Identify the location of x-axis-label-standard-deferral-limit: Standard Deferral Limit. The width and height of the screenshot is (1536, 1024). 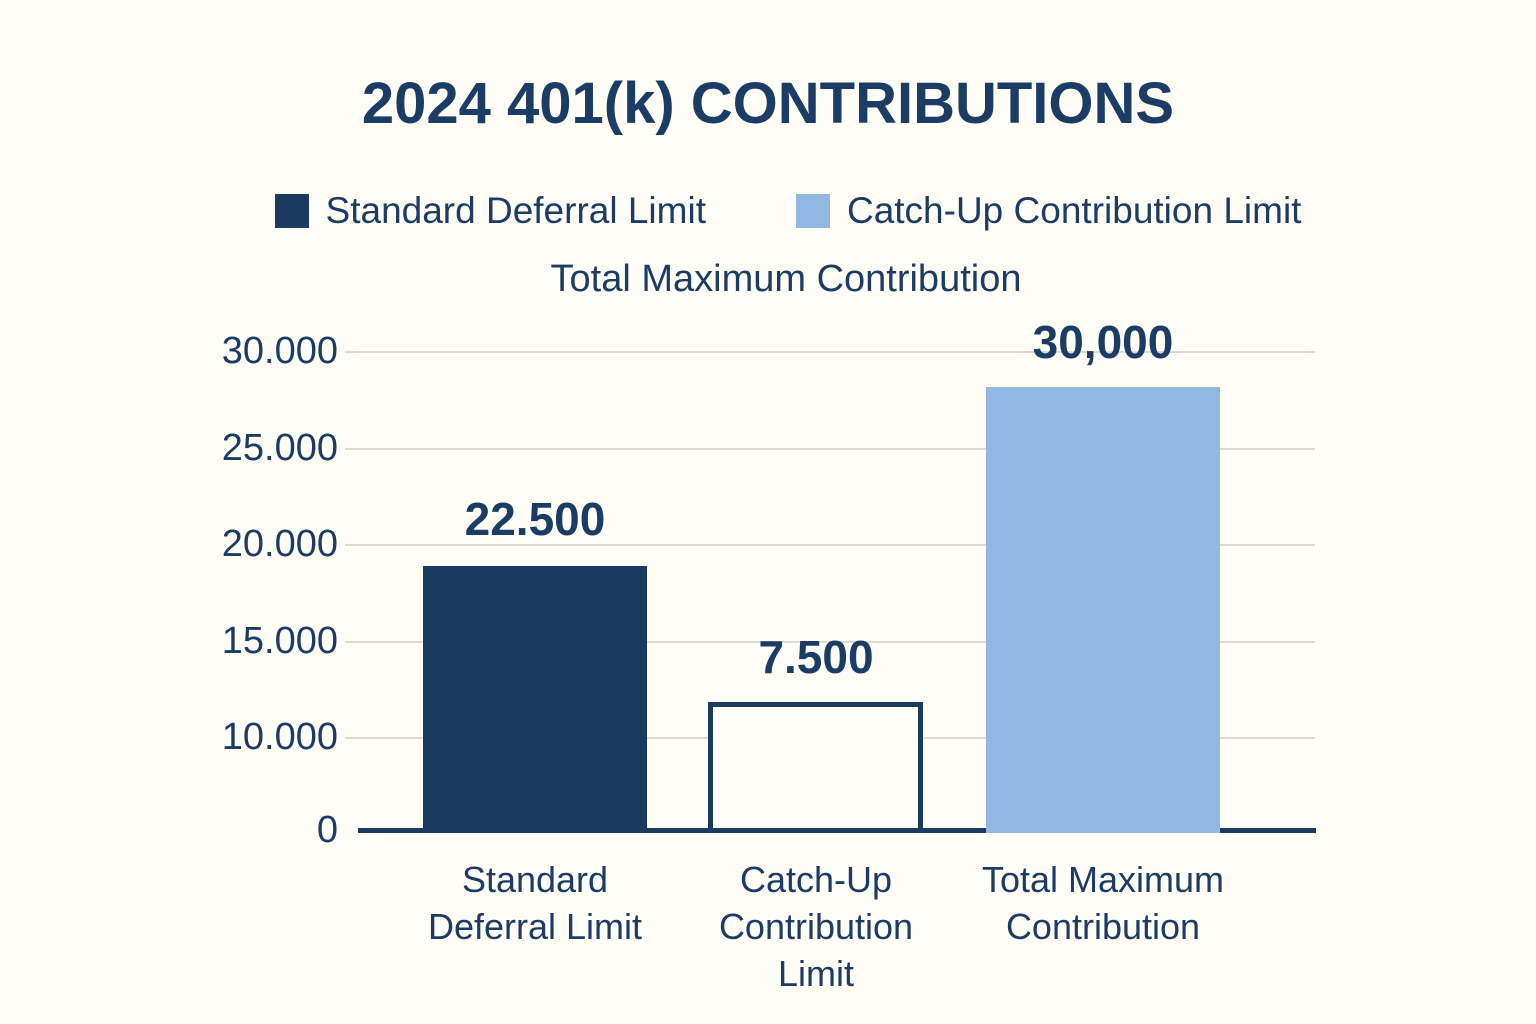
(535, 903).